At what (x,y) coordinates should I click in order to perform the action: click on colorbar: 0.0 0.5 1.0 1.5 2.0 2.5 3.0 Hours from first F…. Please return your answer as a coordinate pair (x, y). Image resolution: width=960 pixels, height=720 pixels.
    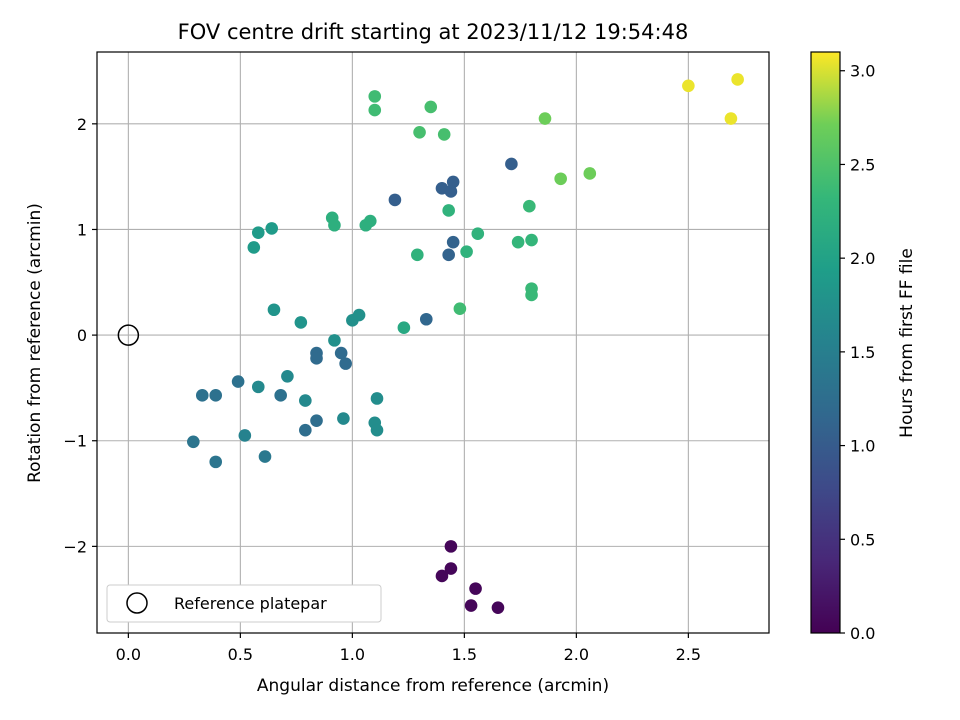
    Looking at the image, I should click on (863, 347).